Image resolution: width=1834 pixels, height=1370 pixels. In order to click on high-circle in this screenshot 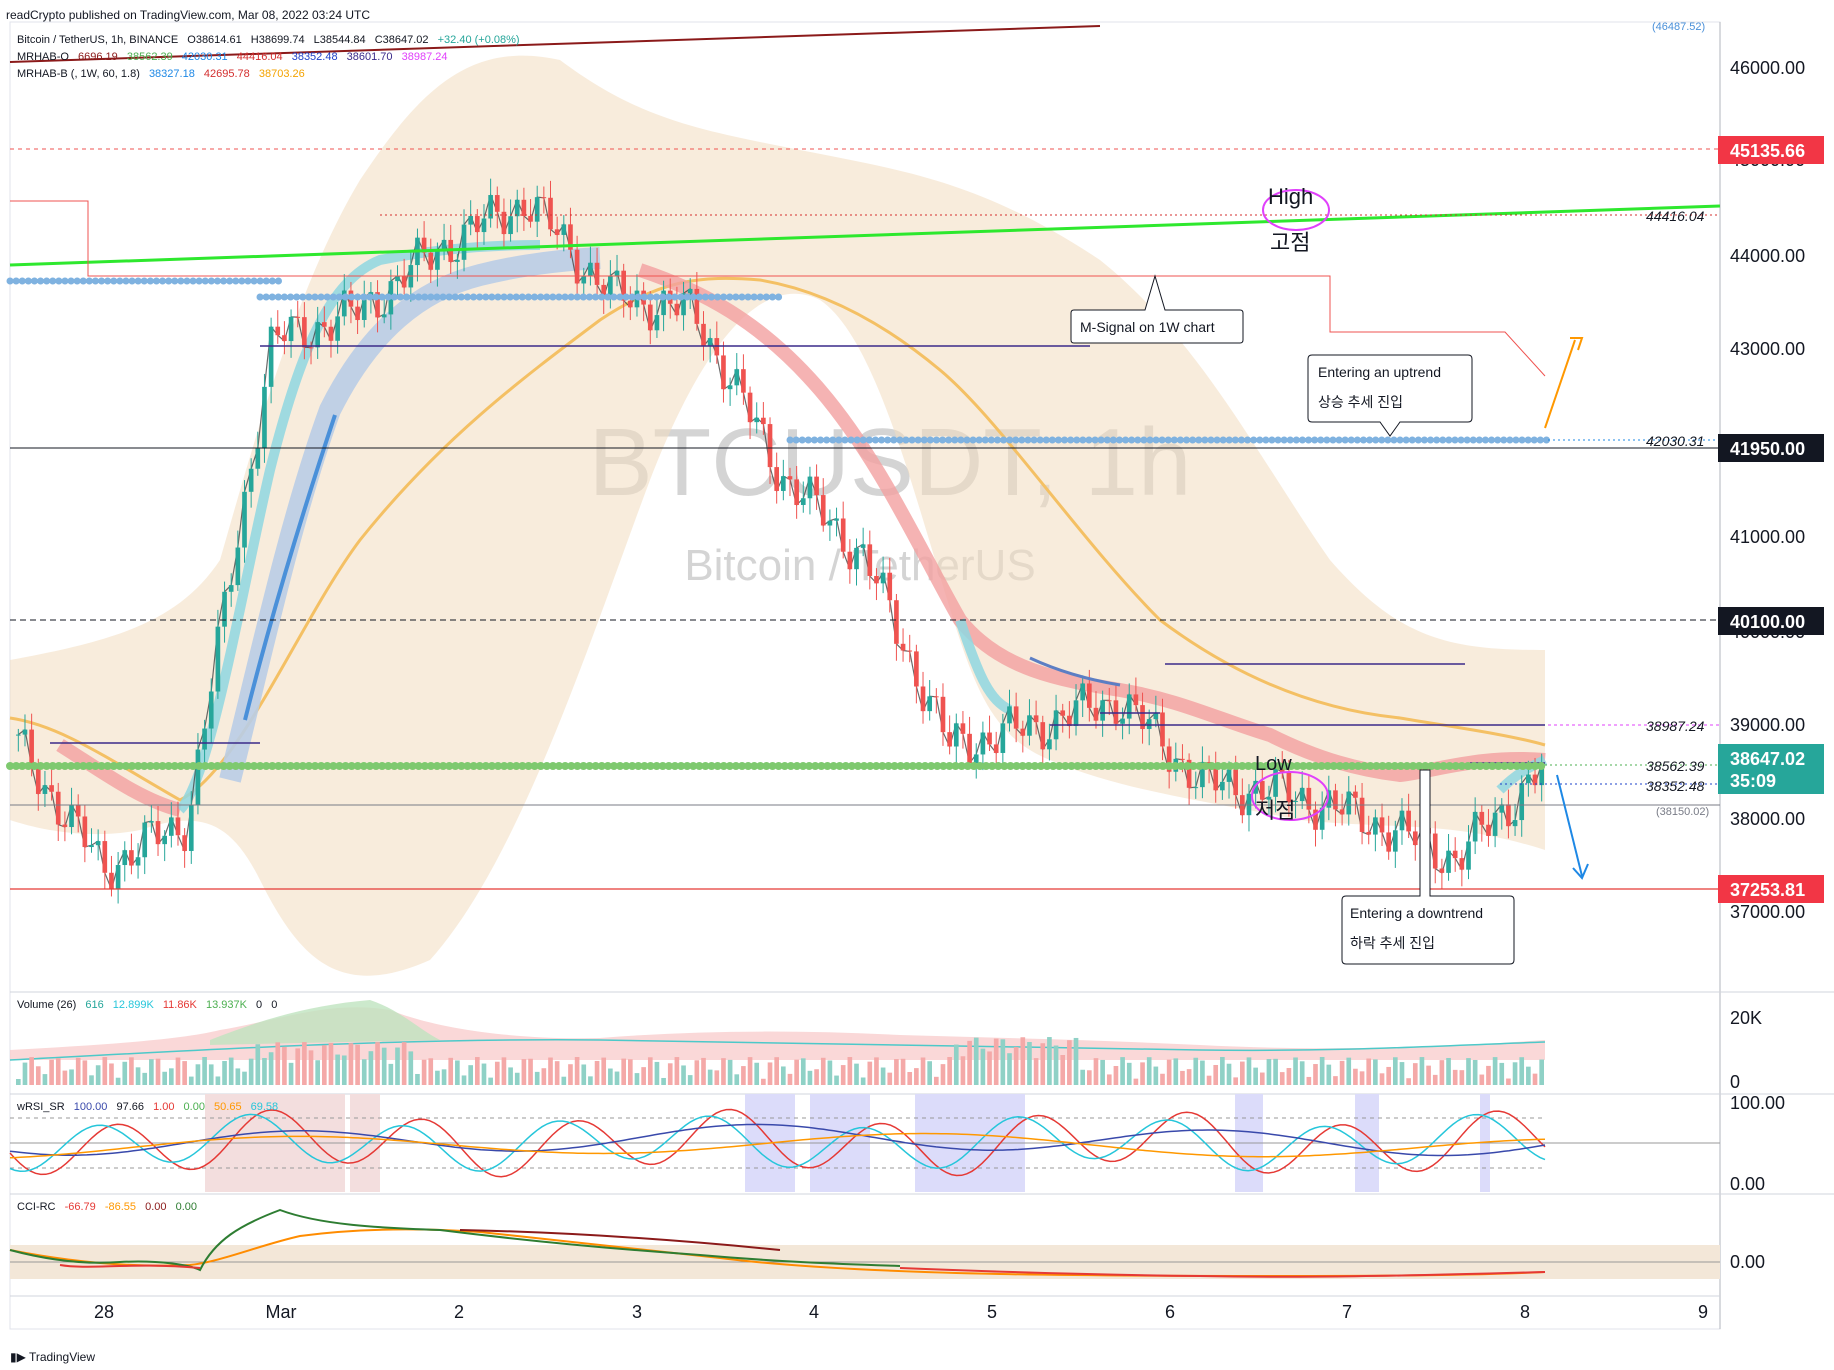, I will do `click(1296, 210)`.